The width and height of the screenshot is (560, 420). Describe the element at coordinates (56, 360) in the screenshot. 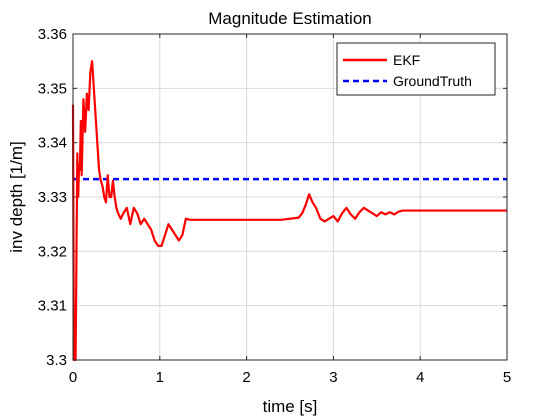

I see `y-tick-label: 3.3` at that location.